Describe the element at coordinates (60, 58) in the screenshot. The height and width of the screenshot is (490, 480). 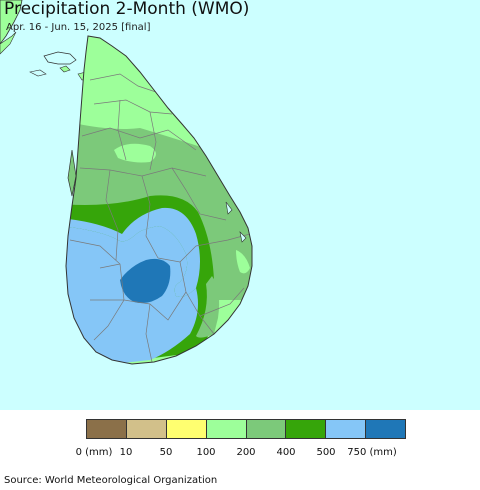
I see `jaffna-lagoon` at that location.